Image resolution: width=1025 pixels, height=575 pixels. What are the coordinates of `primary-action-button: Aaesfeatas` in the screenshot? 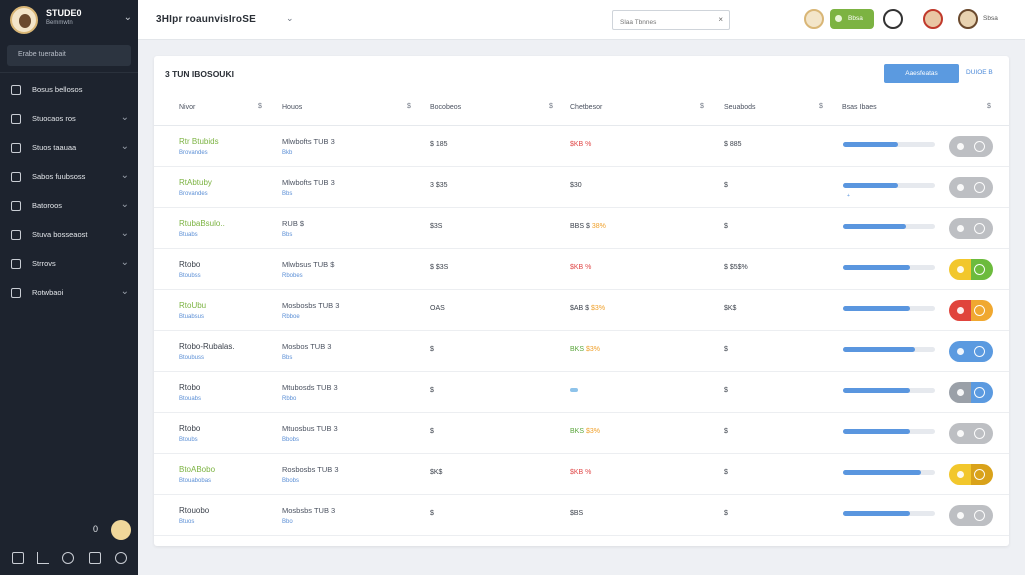 It's located at (921, 73).